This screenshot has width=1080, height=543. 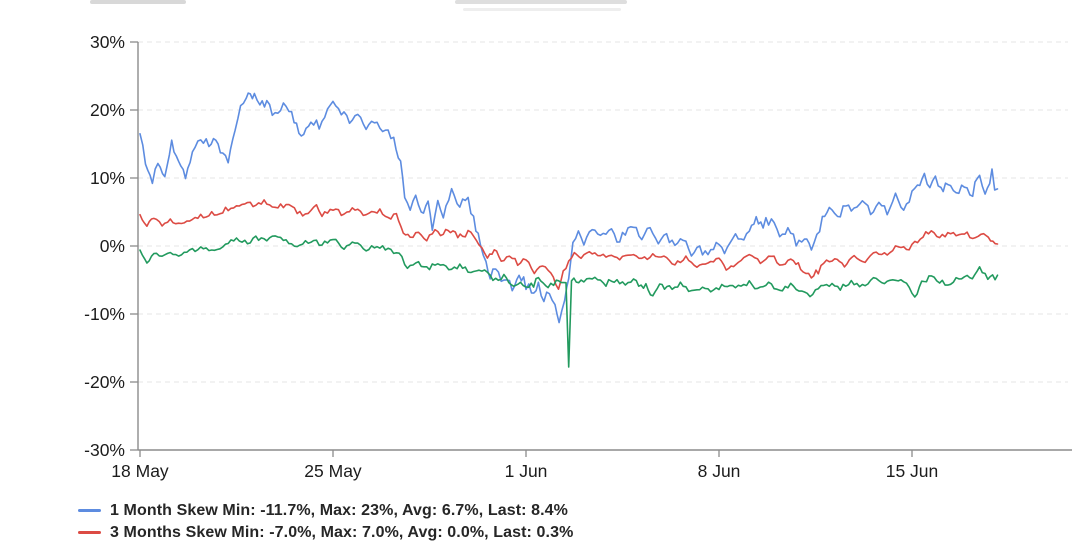 I want to click on cropped-header-text-center, so click(x=541, y=2).